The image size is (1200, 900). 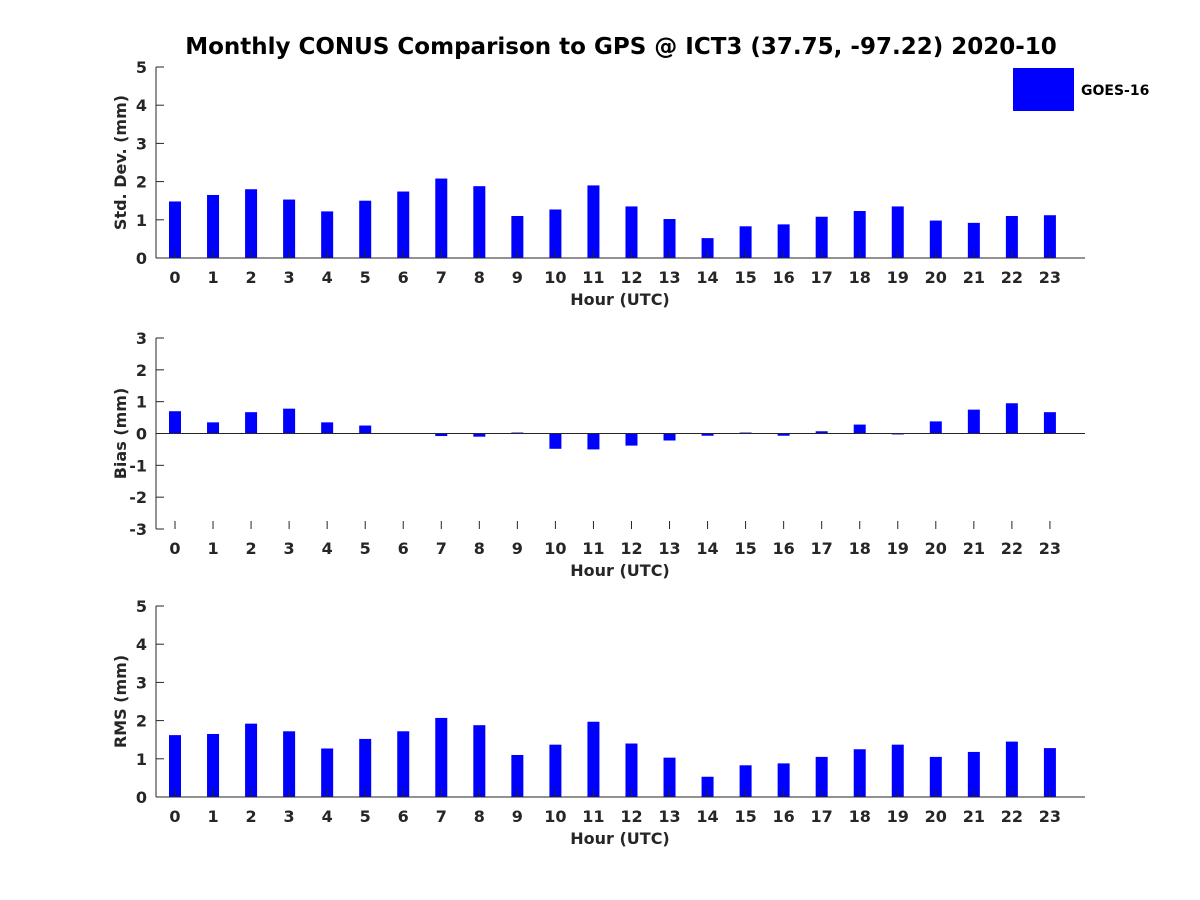 What do you see at coordinates (120, 162) in the screenshot?
I see `y-axis-label: Std. Dev. (mm)` at bounding box center [120, 162].